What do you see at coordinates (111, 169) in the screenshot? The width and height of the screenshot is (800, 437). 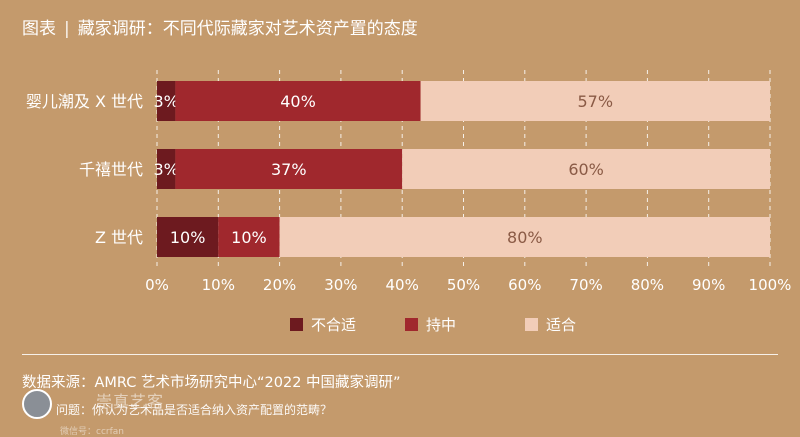 I see `category-label: 千禧世代` at bounding box center [111, 169].